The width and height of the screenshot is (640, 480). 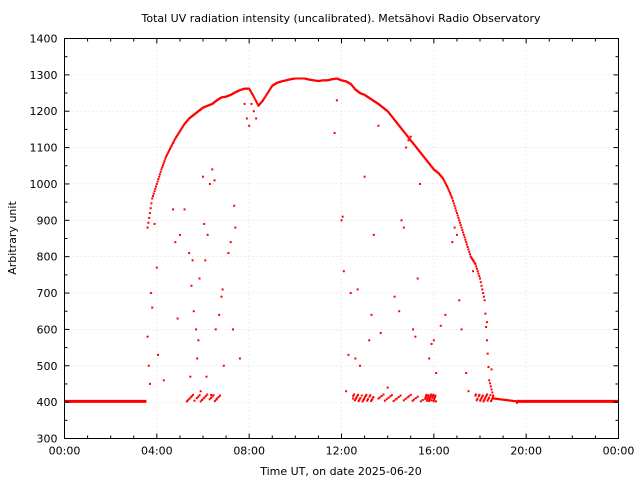 I want to click on x-tick-label: 08:00, so click(x=249, y=451).